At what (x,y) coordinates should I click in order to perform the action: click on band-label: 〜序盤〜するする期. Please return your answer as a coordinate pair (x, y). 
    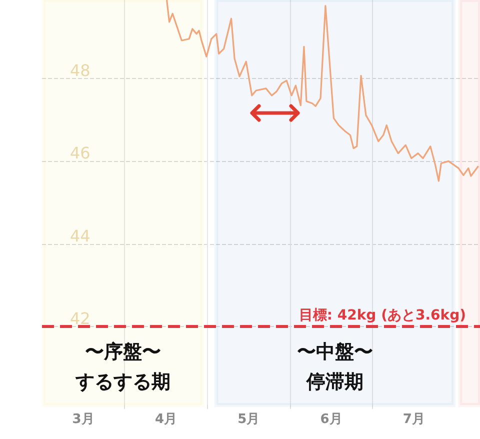
    Looking at the image, I should click on (122, 367).